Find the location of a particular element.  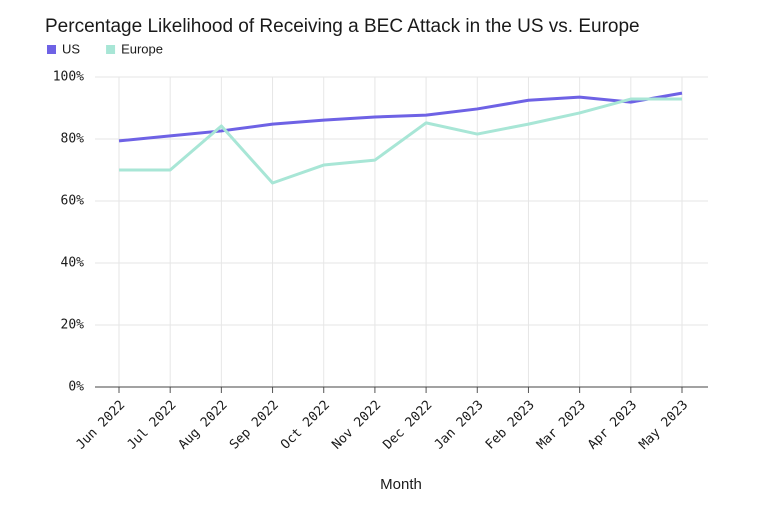

x-tick-label: Mar 2023 is located at coordinates (561, 425).